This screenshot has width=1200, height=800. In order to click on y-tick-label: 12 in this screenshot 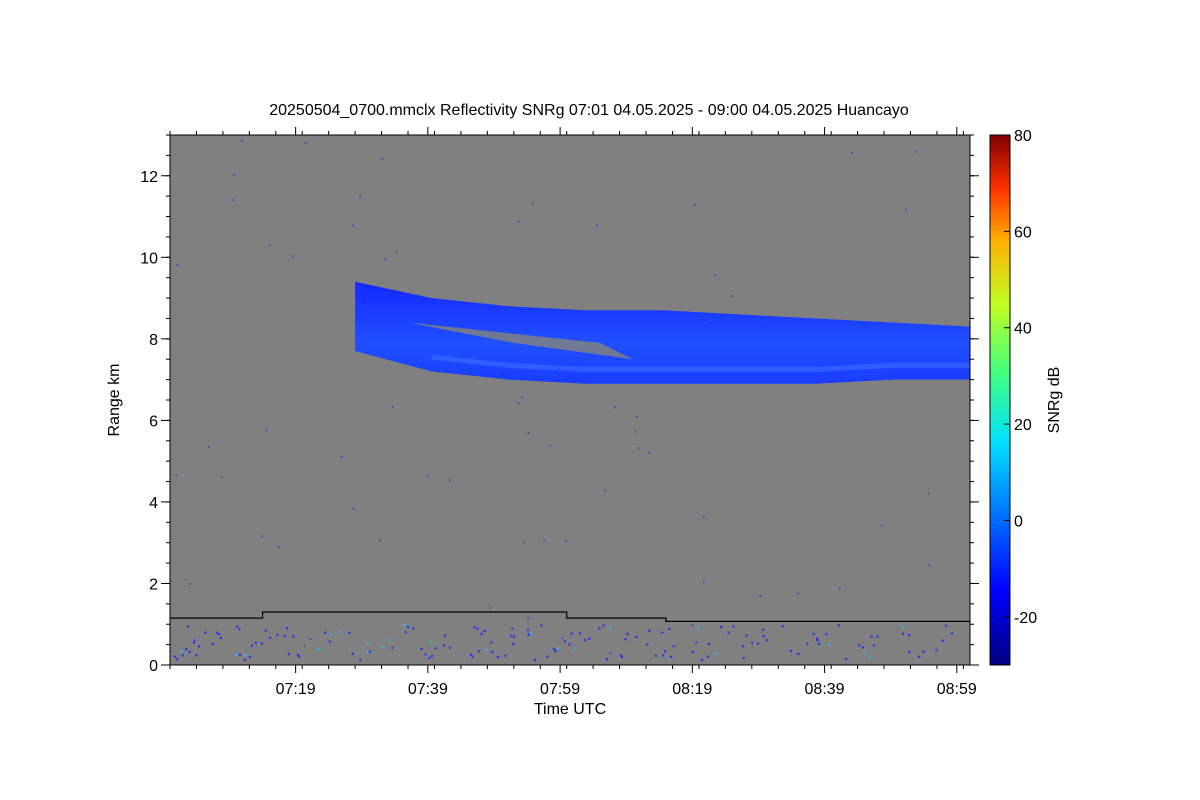, I will do `click(149, 177)`.